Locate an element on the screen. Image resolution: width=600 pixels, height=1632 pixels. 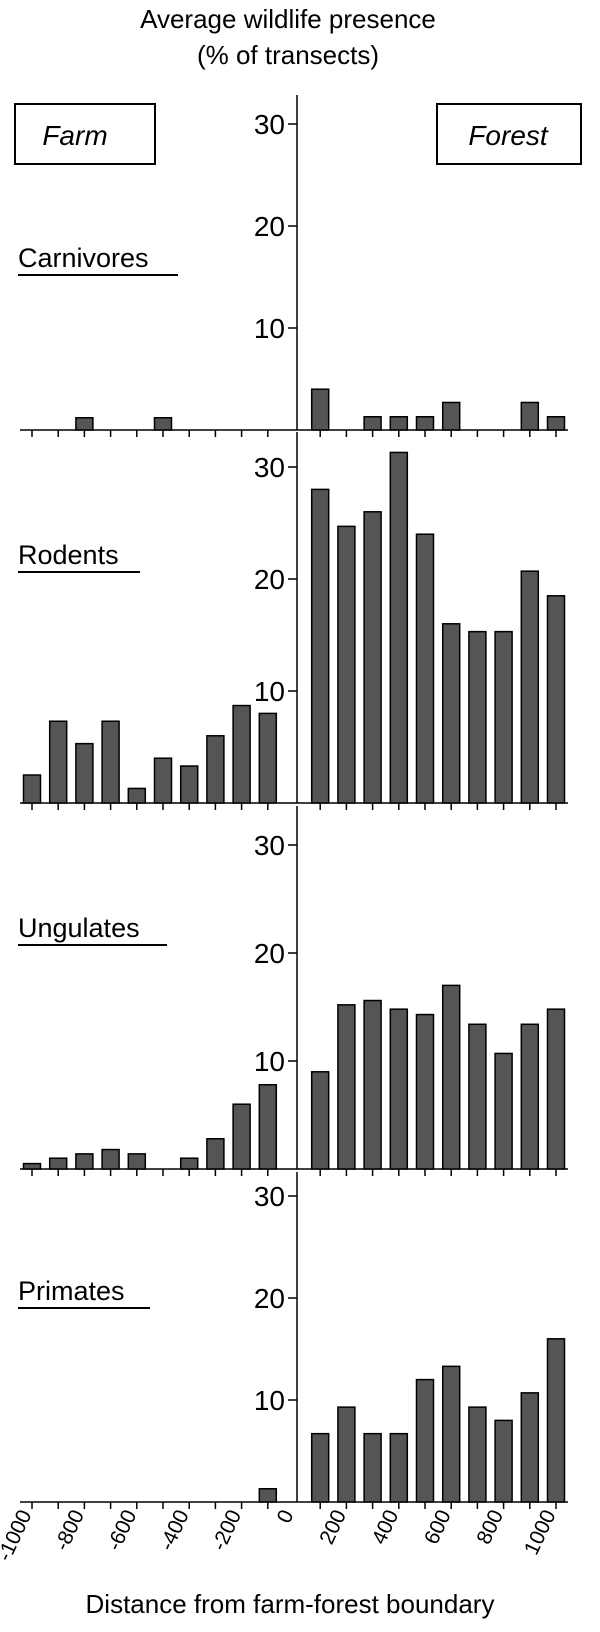
bar-rodents--1000 is located at coordinates (32, 789).